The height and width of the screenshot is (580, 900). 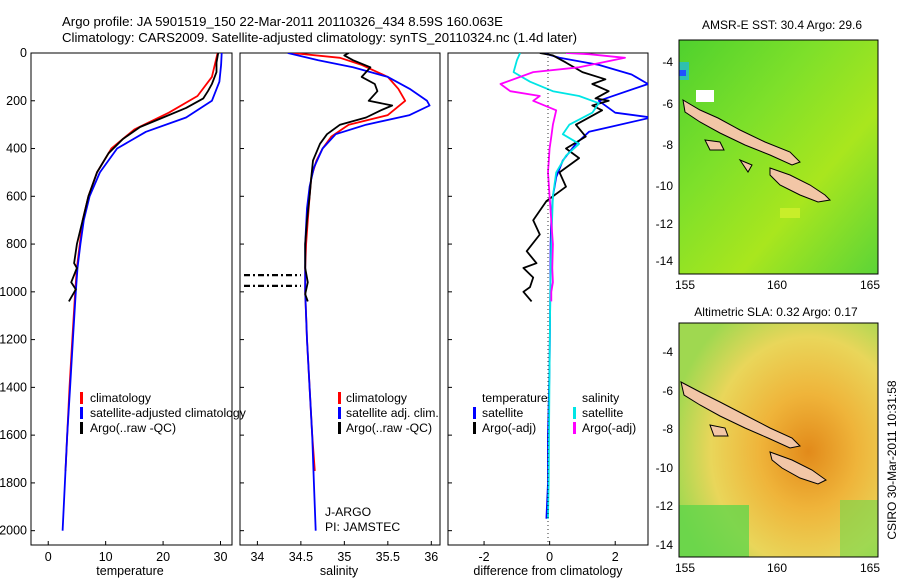 I want to click on difference-axis-label: difference from climatology, so click(x=548, y=571).